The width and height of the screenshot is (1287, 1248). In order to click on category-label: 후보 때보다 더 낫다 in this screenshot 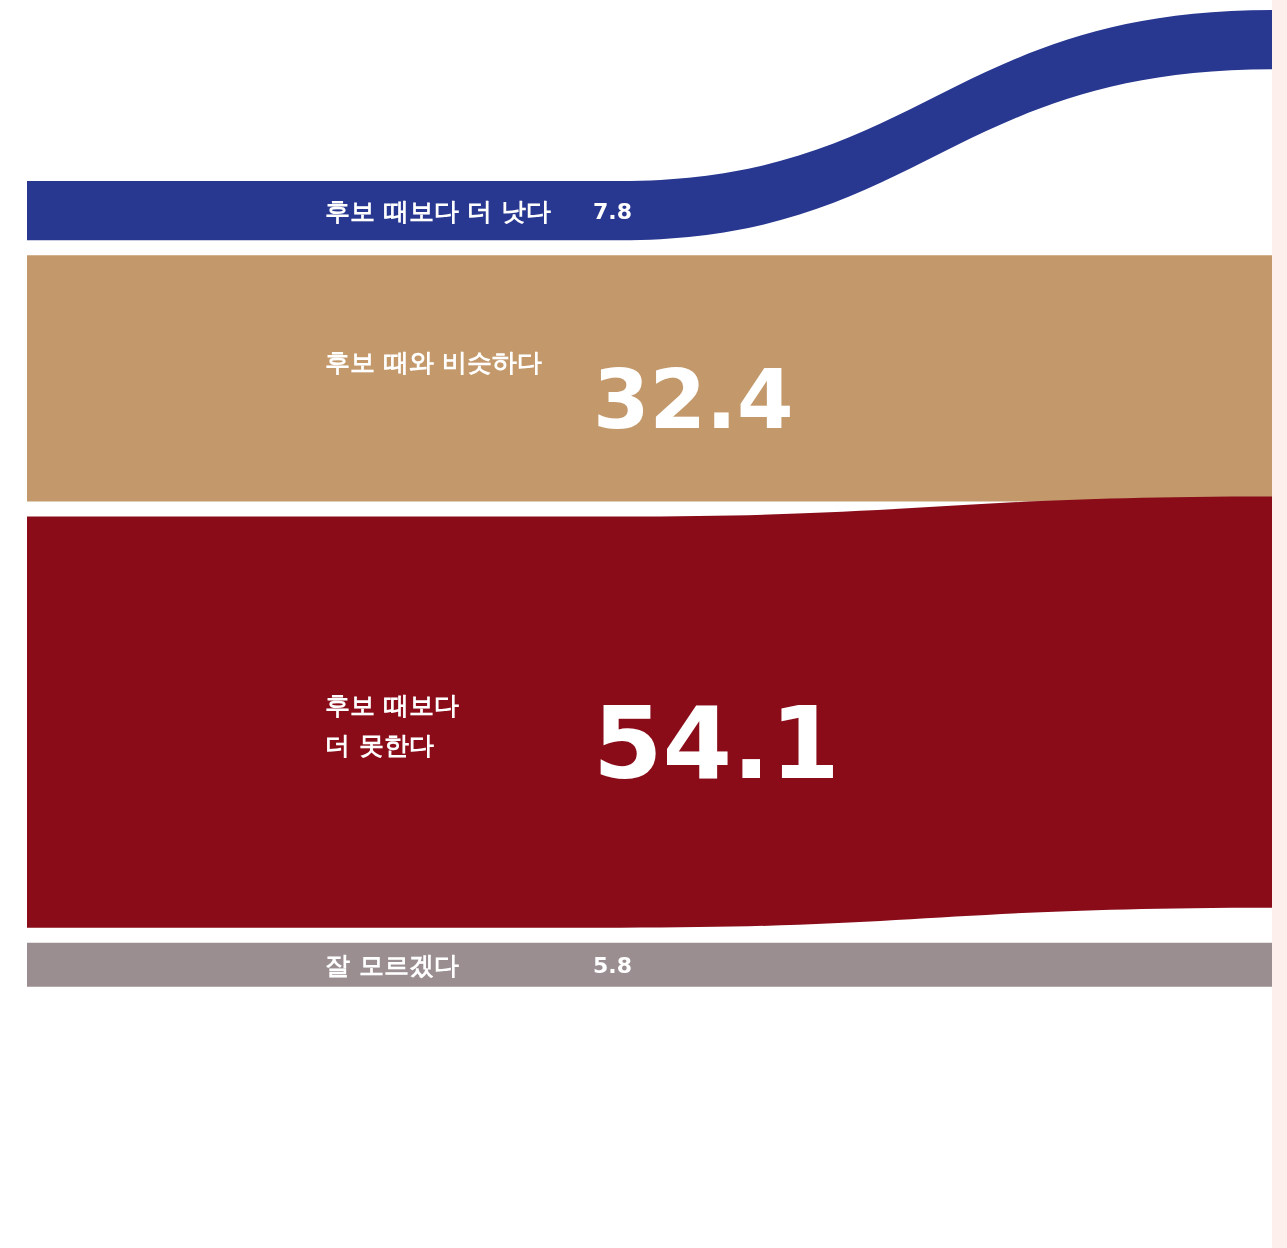, I will do `click(438, 211)`.